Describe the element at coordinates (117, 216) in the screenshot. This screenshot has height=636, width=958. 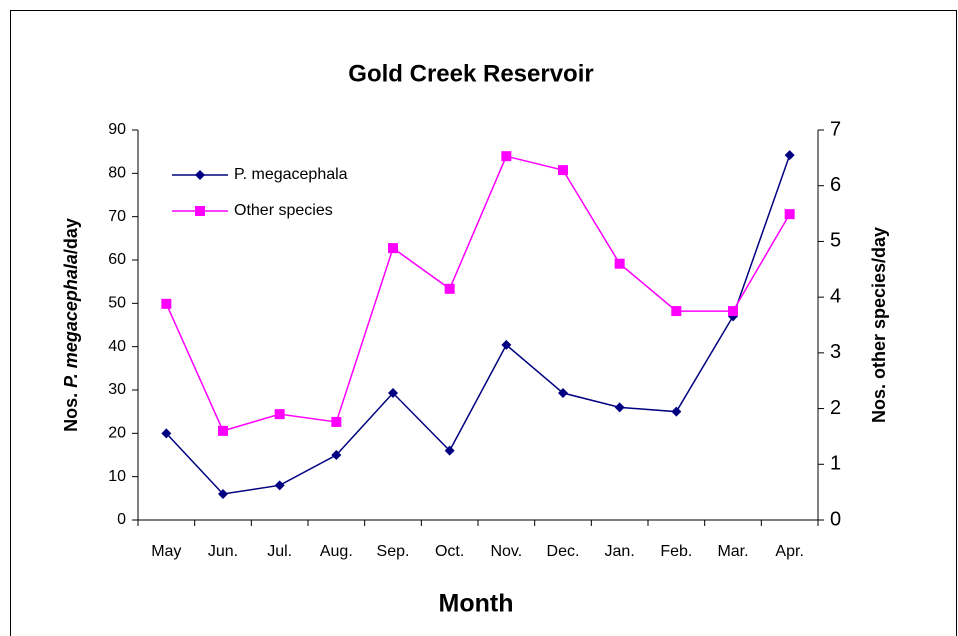
I see `y-tick-label: 70` at that location.